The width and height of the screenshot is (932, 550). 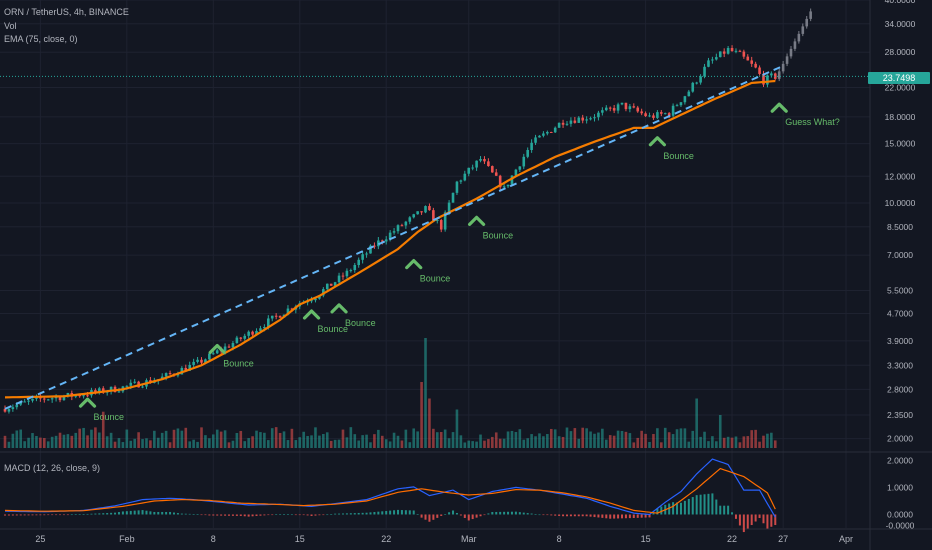 I want to click on price-tick-label: 18.0000, so click(x=900, y=117).